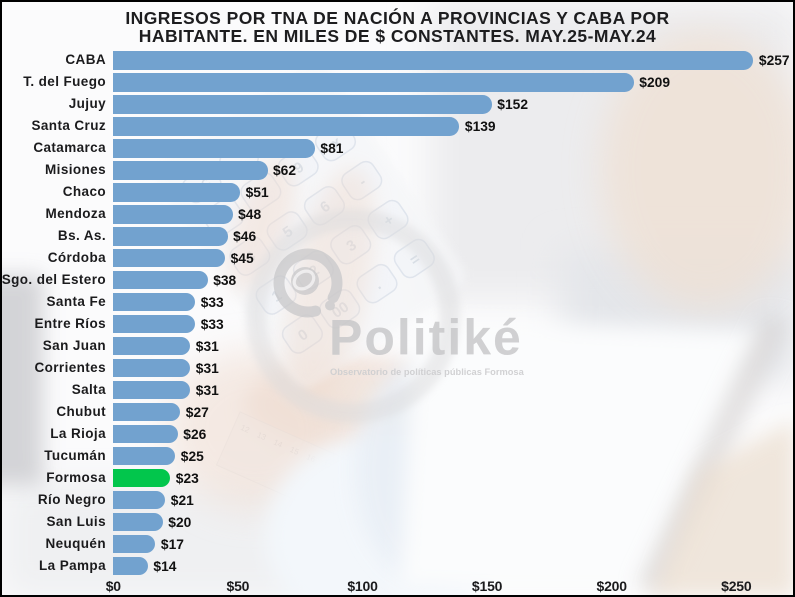 The image size is (795, 597). I want to click on svg-text: Politiké, so click(426, 338).